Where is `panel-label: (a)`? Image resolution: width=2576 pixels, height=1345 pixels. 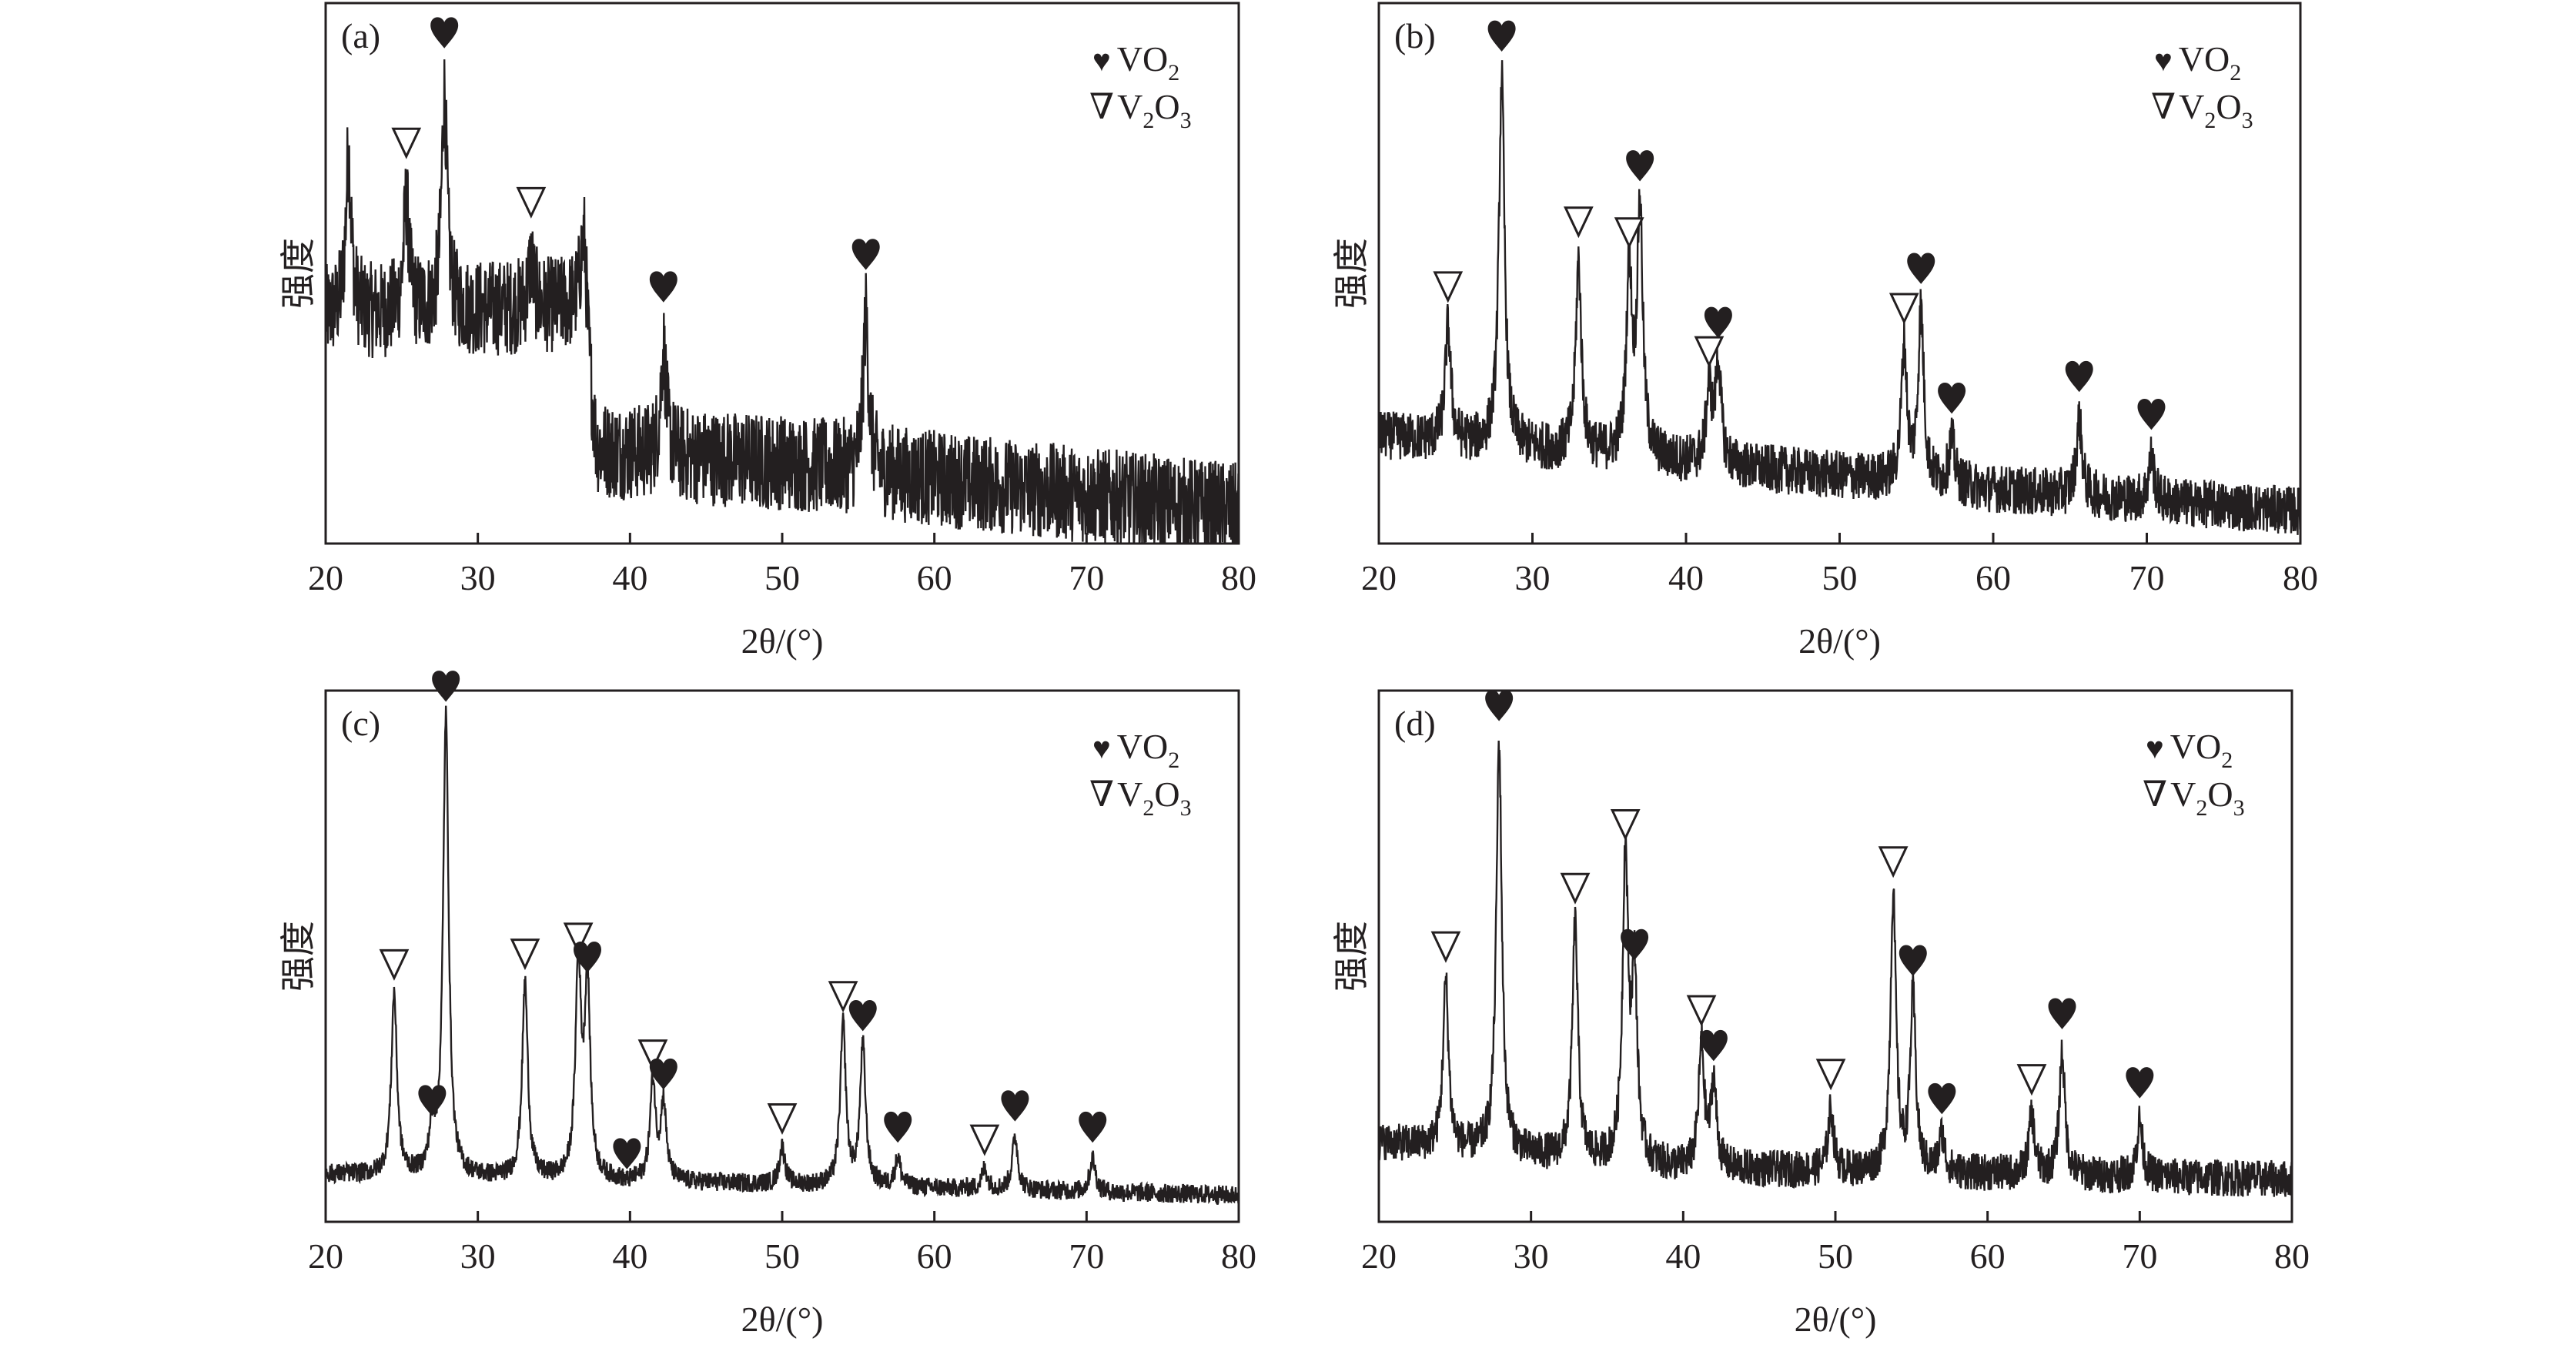
panel-label: (a) is located at coordinates (360, 35).